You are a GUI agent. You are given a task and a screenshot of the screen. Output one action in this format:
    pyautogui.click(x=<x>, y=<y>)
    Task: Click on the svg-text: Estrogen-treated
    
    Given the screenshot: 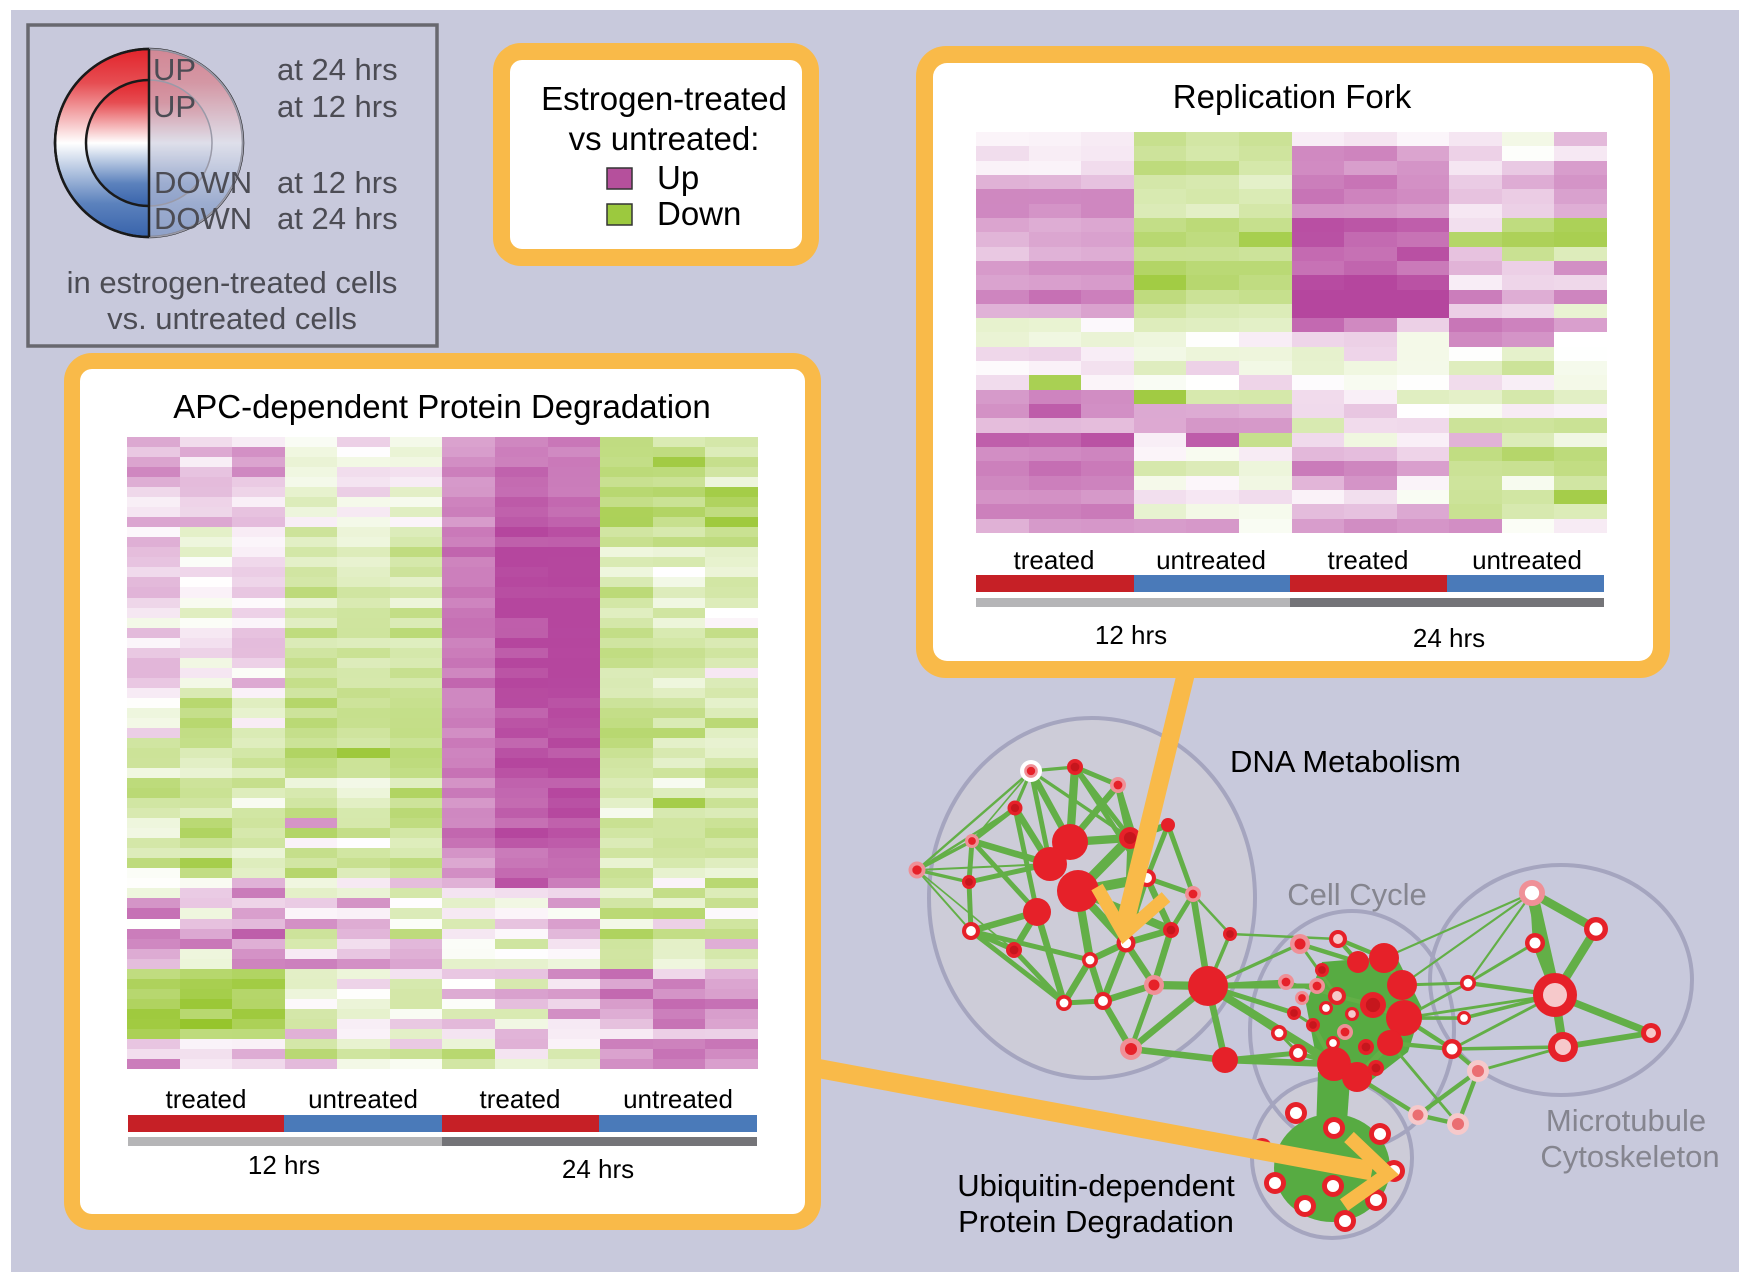 What is the action you would take?
    pyautogui.click(x=664, y=98)
    